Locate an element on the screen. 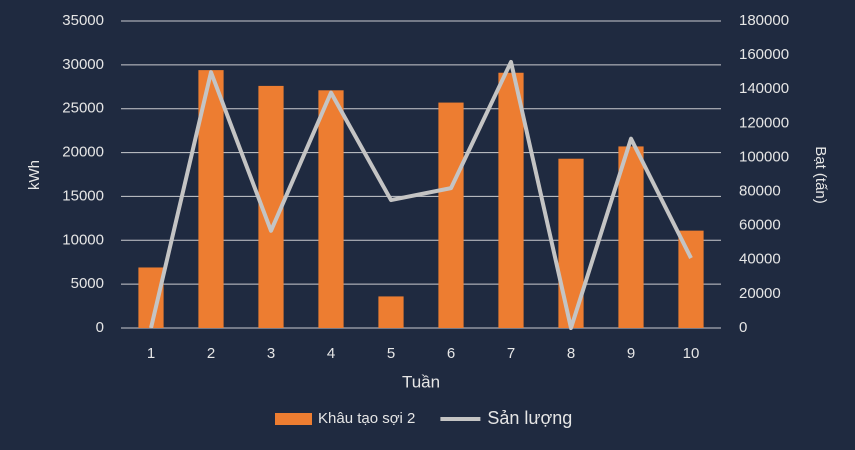 This screenshot has width=855, height=450. y-tick-label: 30000 is located at coordinates (83, 64).